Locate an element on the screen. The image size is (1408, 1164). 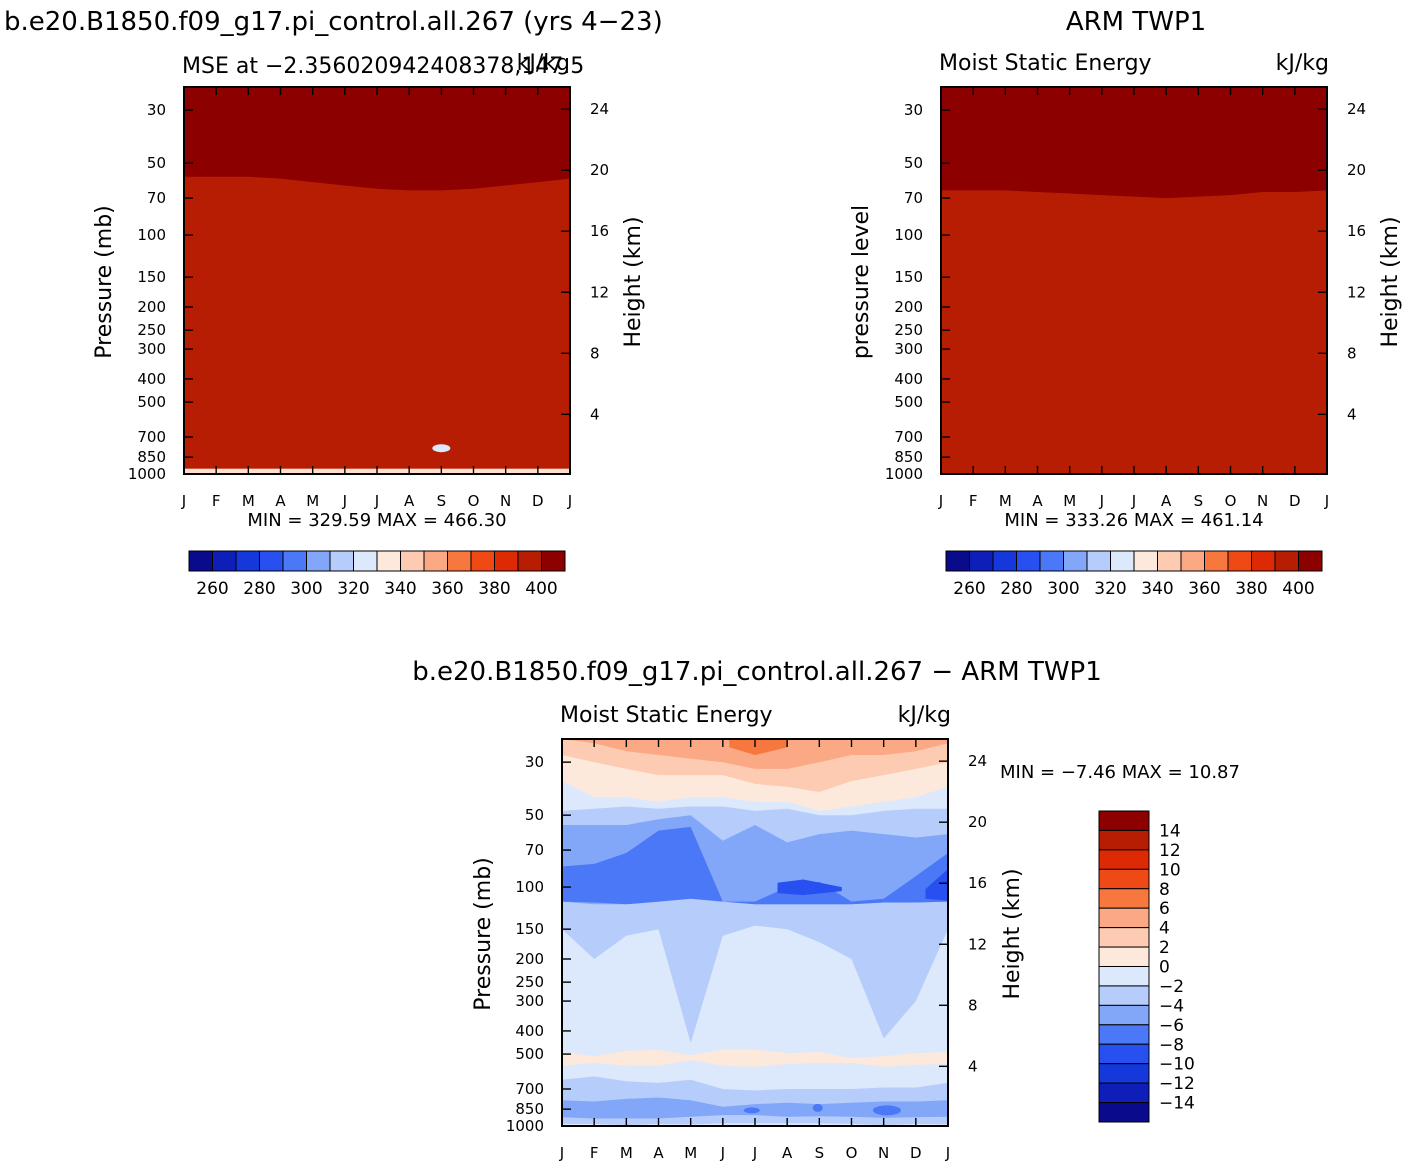
p3-ytick-label: 30 is located at coordinates (534, 762).